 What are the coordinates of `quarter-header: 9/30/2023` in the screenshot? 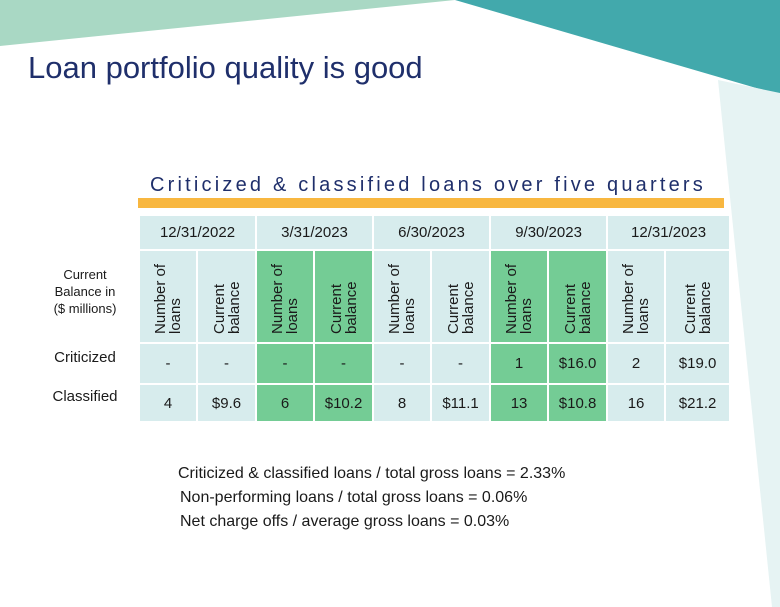 It's located at (549, 232).